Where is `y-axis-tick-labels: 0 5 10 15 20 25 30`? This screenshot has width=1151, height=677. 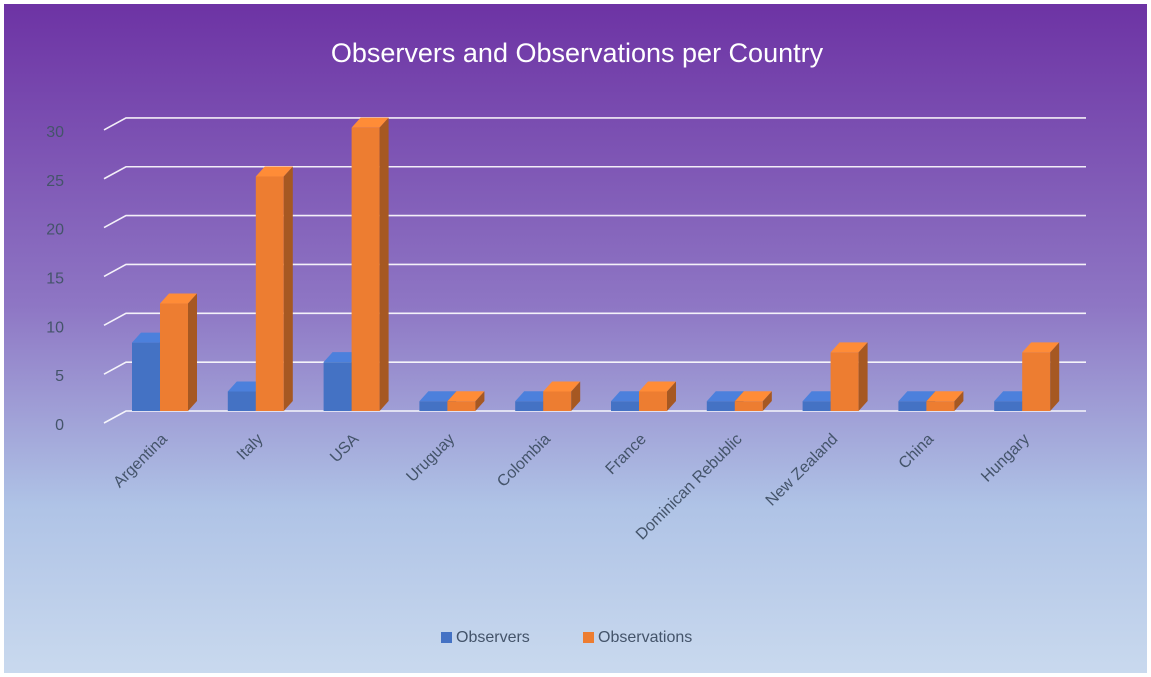 y-axis-tick-labels: 0 5 10 15 20 25 30 is located at coordinates (55, 279).